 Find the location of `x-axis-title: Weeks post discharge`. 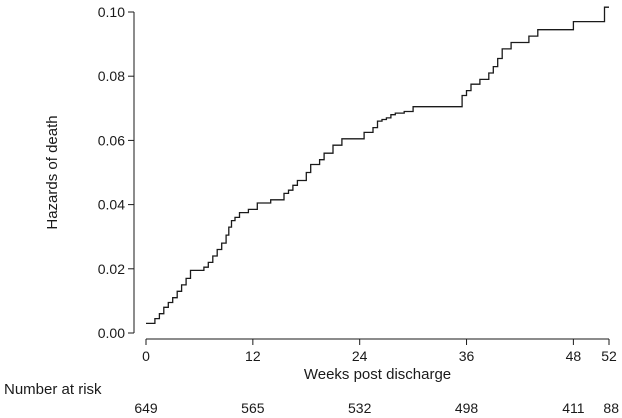

x-axis-title: Weeks post discharge is located at coordinates (377, 374).